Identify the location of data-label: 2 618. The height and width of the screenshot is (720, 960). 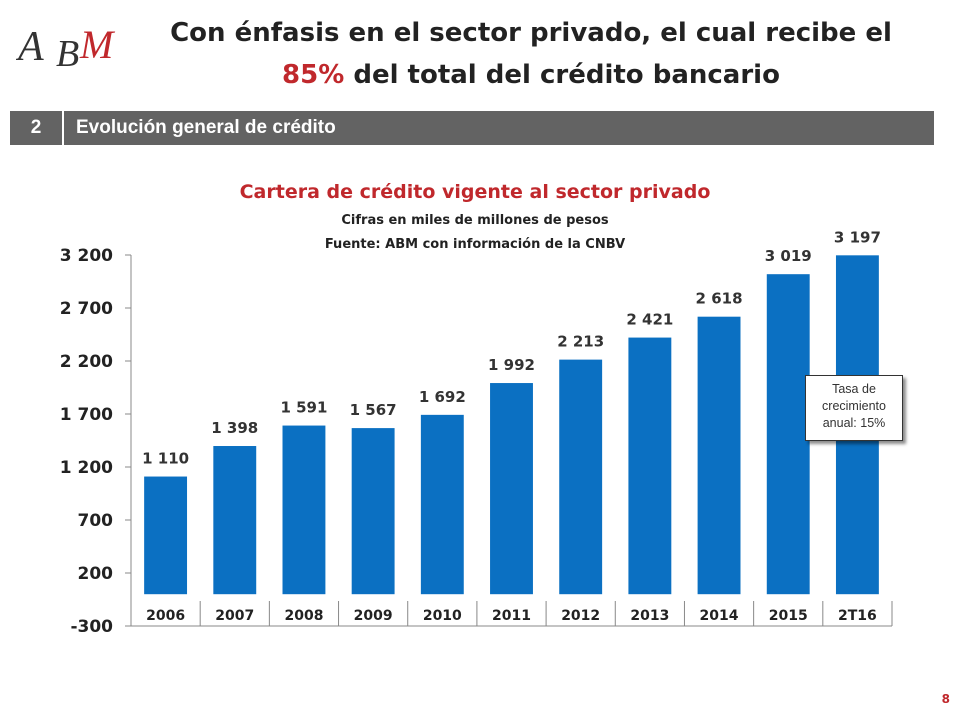
(719, 299).